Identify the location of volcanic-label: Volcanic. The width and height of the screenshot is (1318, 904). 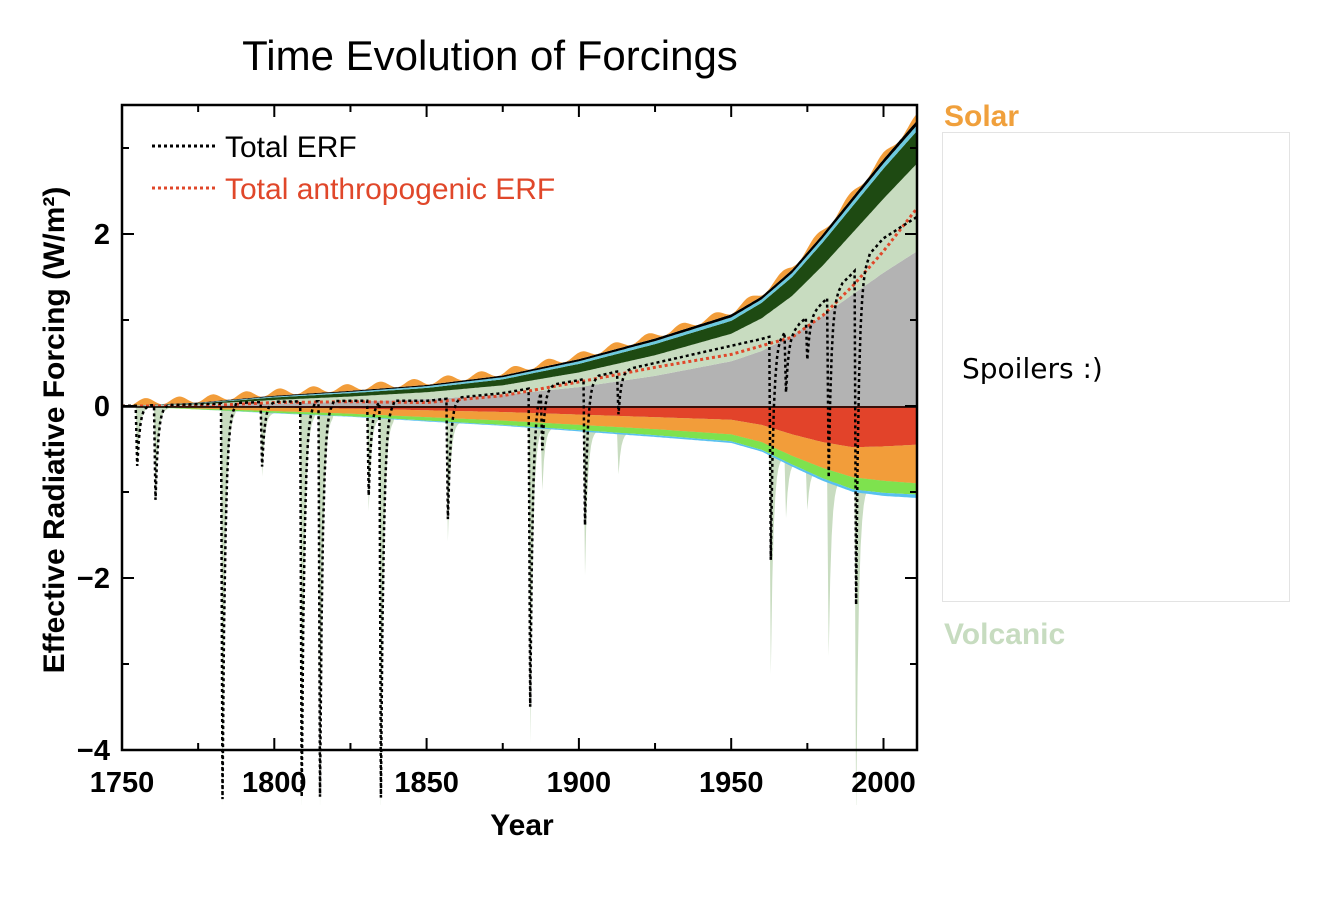
(1004, 634).